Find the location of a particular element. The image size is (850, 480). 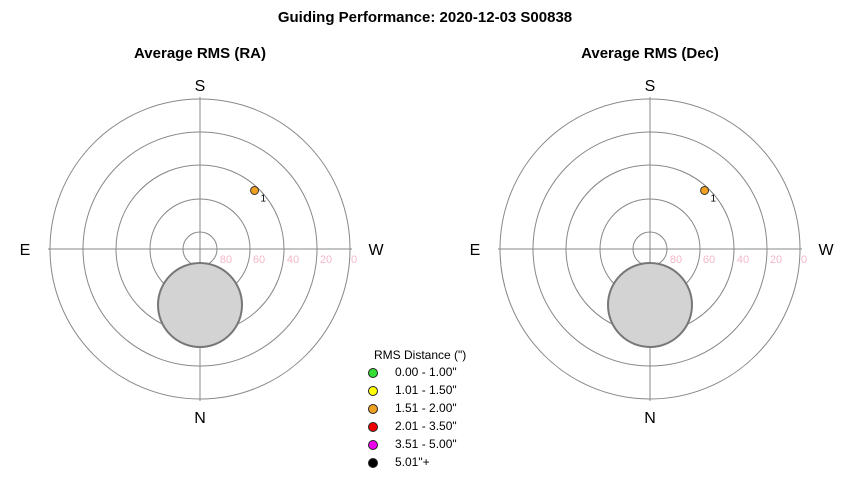

ra-plot-title: Average RMS (RA) is located at coordinates (200, 53).